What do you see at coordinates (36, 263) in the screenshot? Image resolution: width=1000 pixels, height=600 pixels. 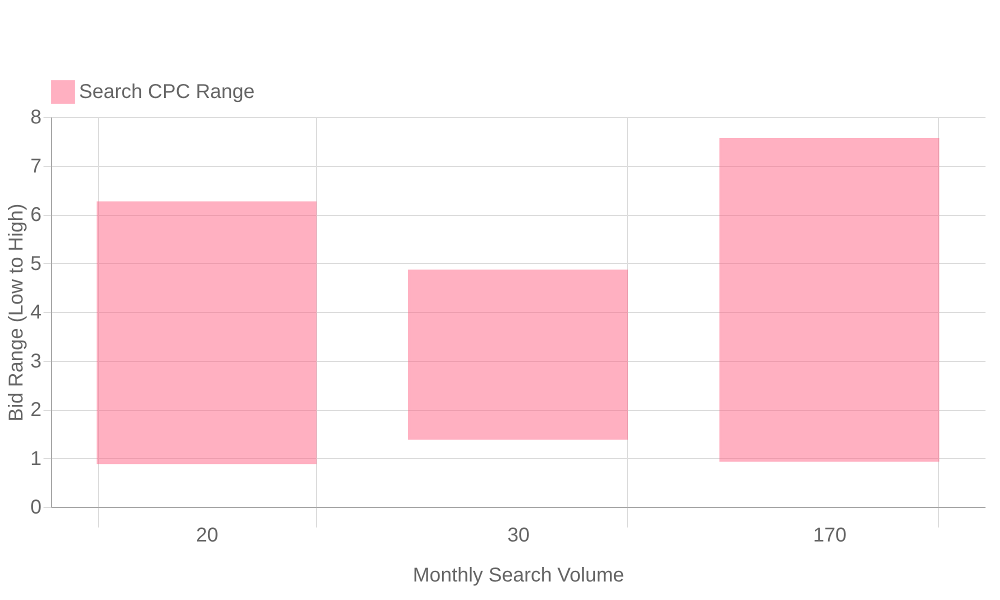 I see `y-tick-label: 5` at bounding box center [36, 263].